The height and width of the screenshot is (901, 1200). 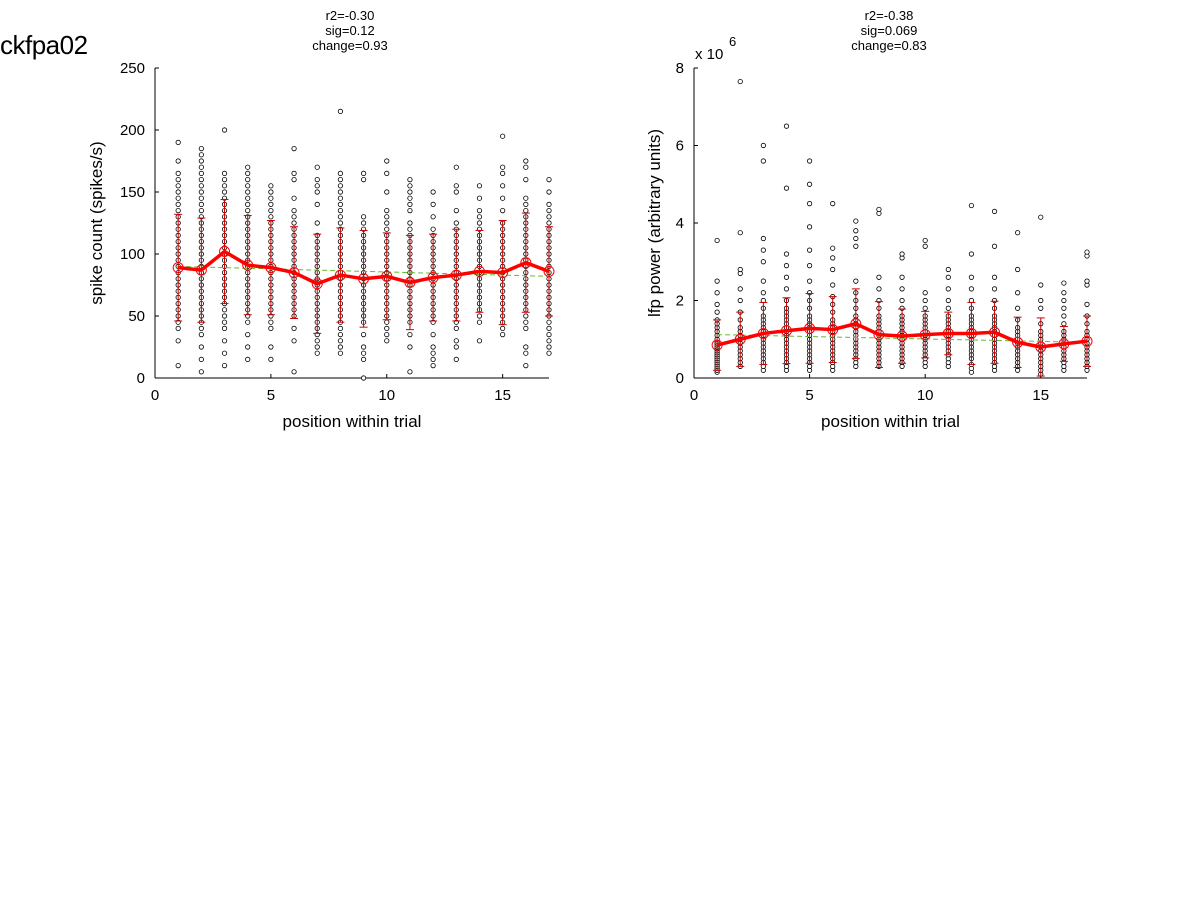 What do you see at coordinates (890, 421) in the screenshot?
I see `x-axis-label: position within trial` at bounding box center [890, 421].